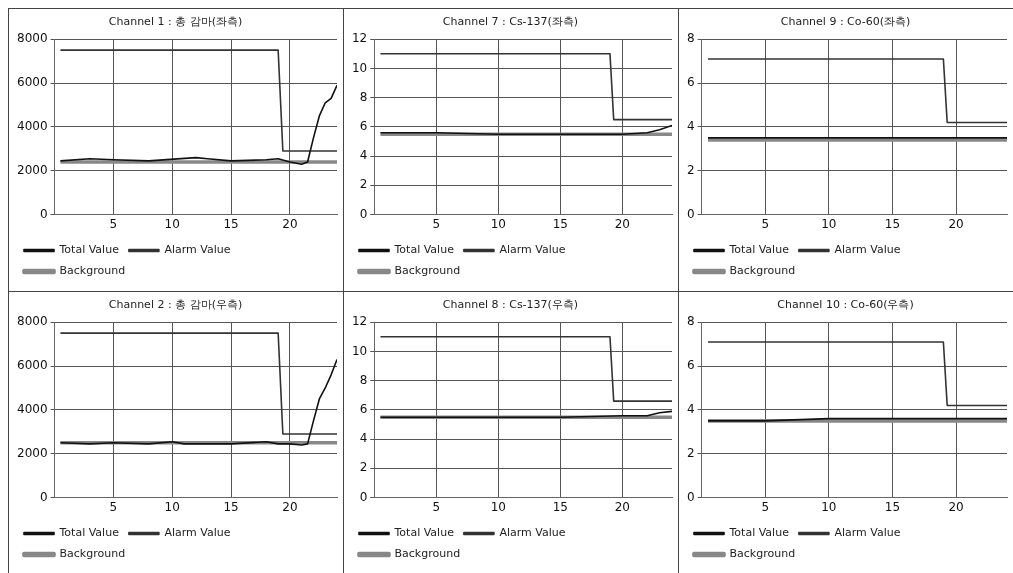  What do you see at coordinates (510, 22) in the screenshot?
I see `chart-title: Channel 7 : Cs-137(좌측)` at bounding box center [510, 22].